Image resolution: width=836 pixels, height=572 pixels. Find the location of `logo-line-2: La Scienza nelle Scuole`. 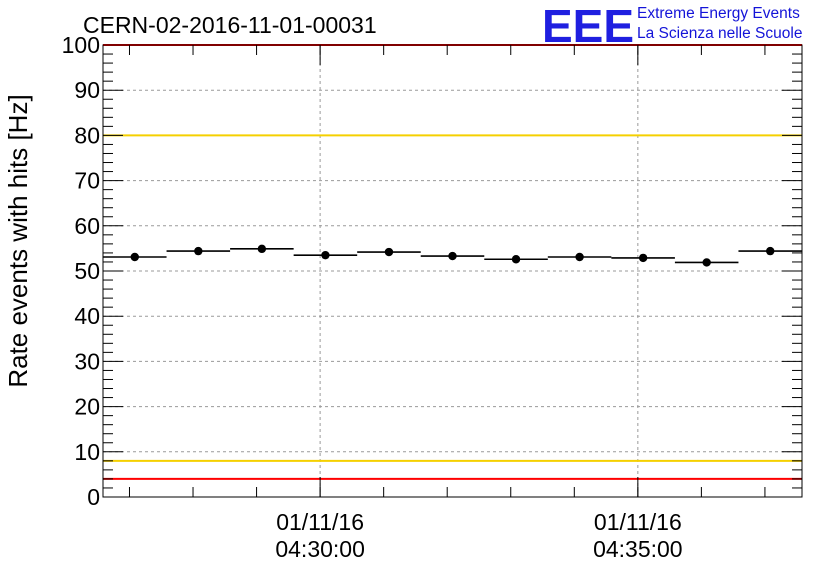

logo-line-2: La Scienza nelle Scuole is located at coordinates (719, 33).